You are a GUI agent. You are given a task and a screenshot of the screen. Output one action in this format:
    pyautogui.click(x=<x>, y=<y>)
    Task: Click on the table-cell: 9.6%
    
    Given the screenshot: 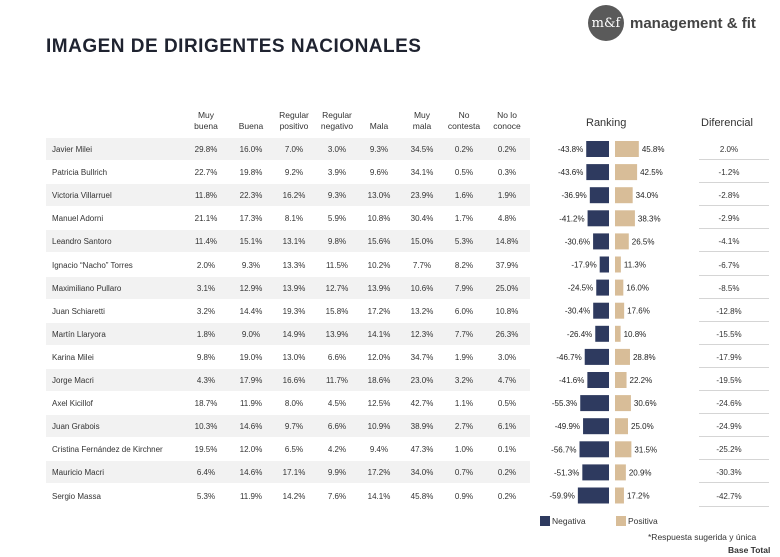 What is the action you would take?
    pyautogui.click(x=379, y=173)
    